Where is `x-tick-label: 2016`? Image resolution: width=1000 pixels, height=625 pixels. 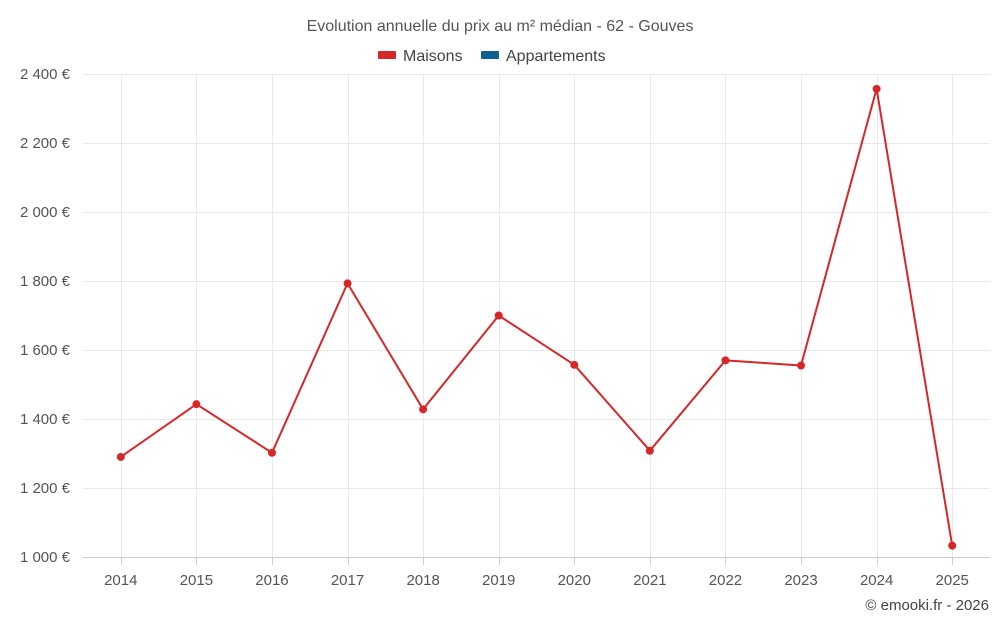
x-tick-label: 2016 is located at coordinates (271, 580).